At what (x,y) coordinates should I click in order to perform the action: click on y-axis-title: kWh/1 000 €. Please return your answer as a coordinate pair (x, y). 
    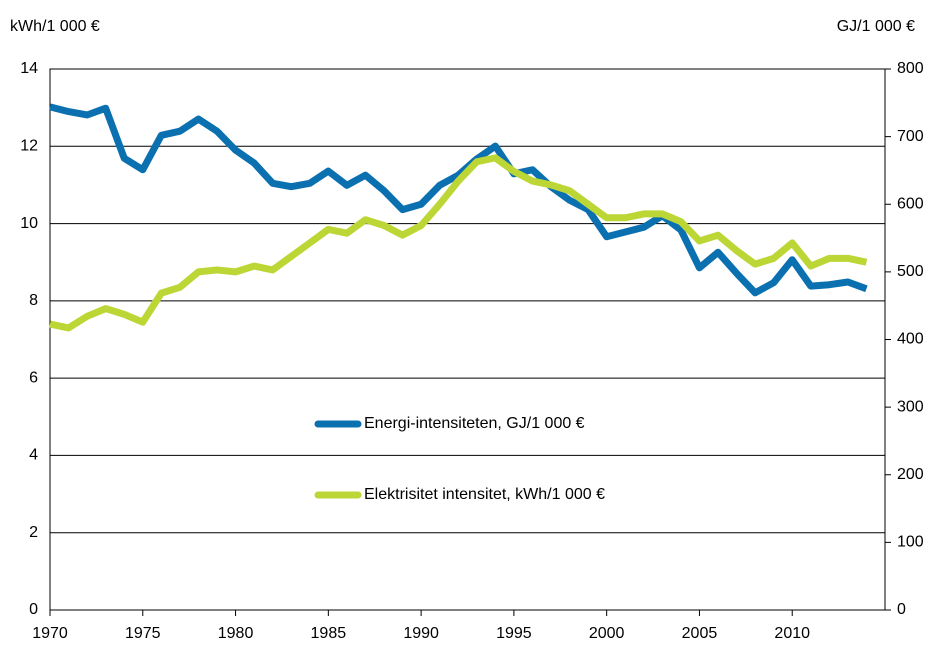
    Looking at the image, I should click on (55, 26).